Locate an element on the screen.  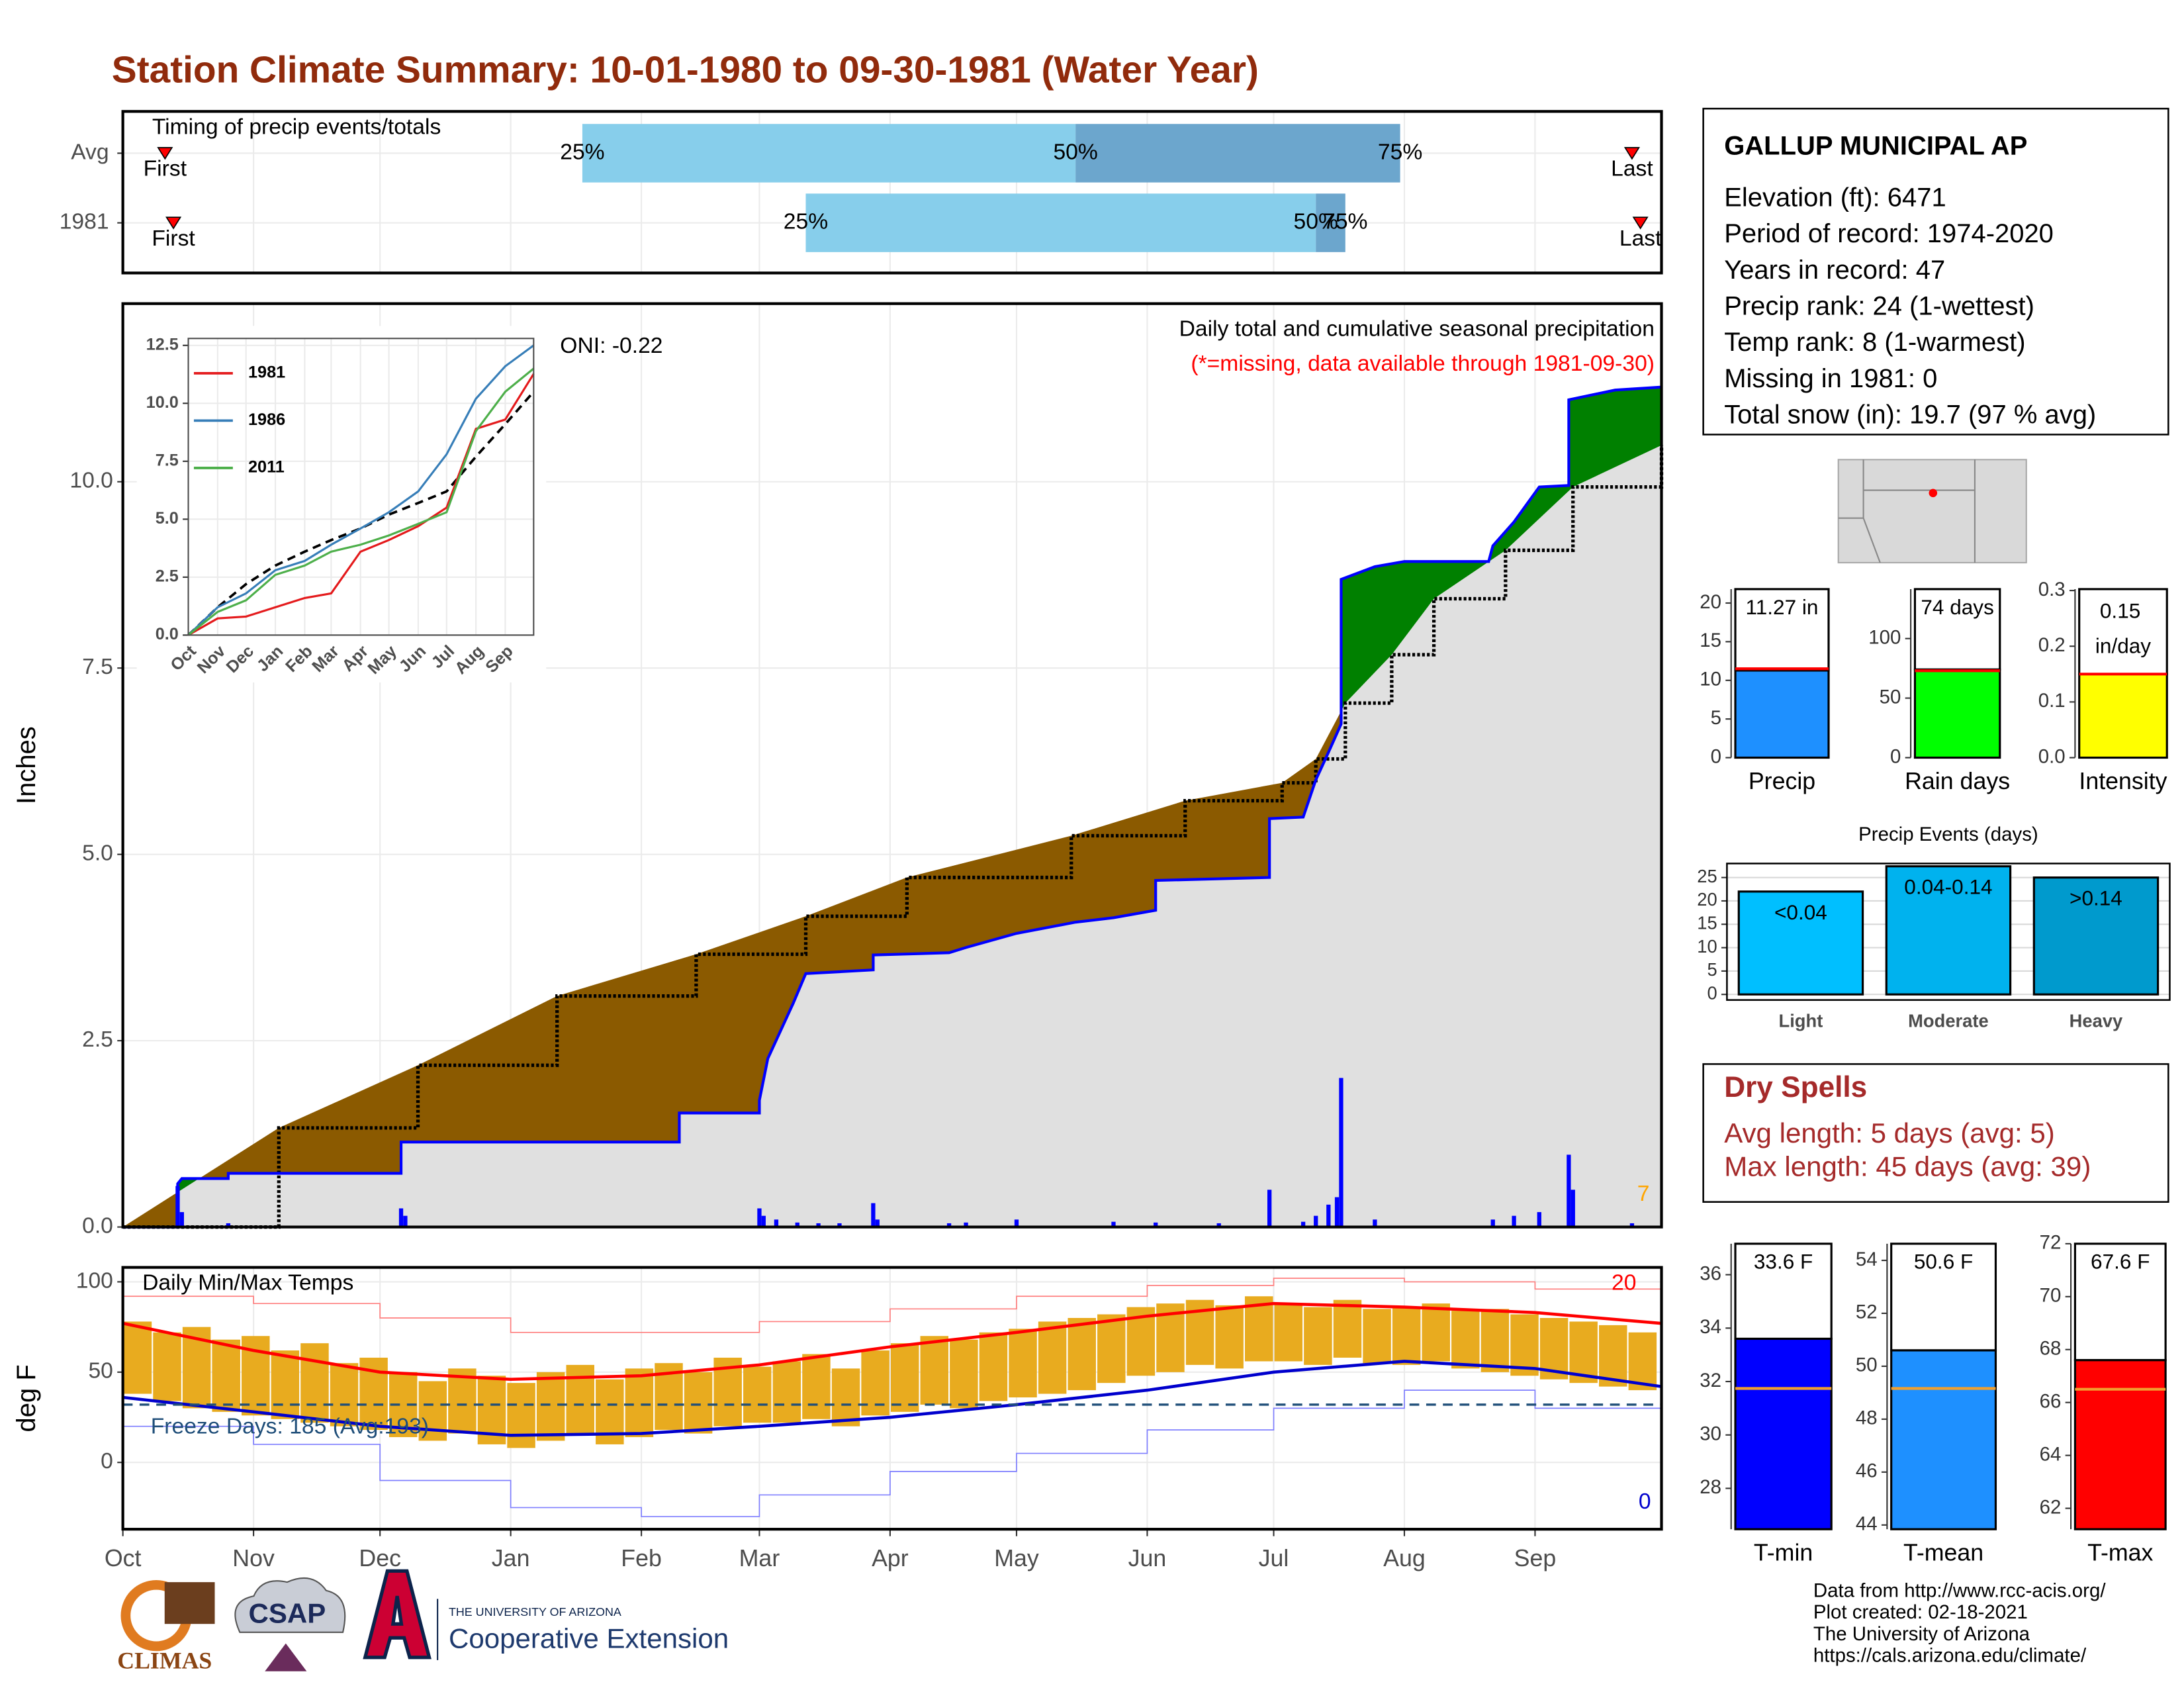
station-line: Period of record: 1974-2020 is located at coordinates (1889, 233).